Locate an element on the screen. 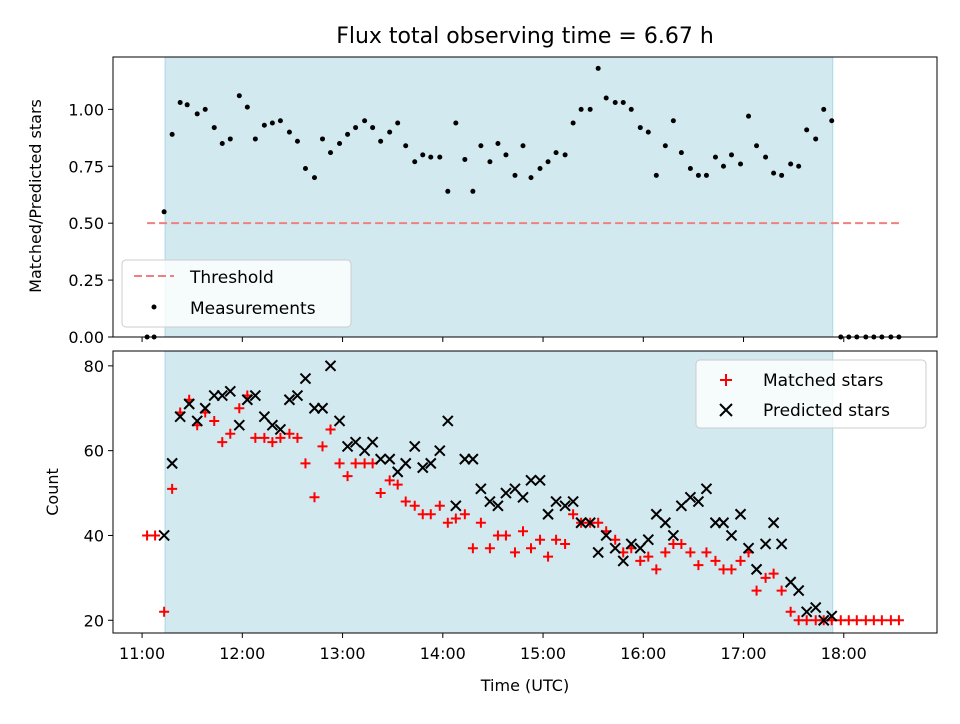 The height and width of the screenshot is (724, 960). bottom-legend-frame is located at coordinates (811, 394).